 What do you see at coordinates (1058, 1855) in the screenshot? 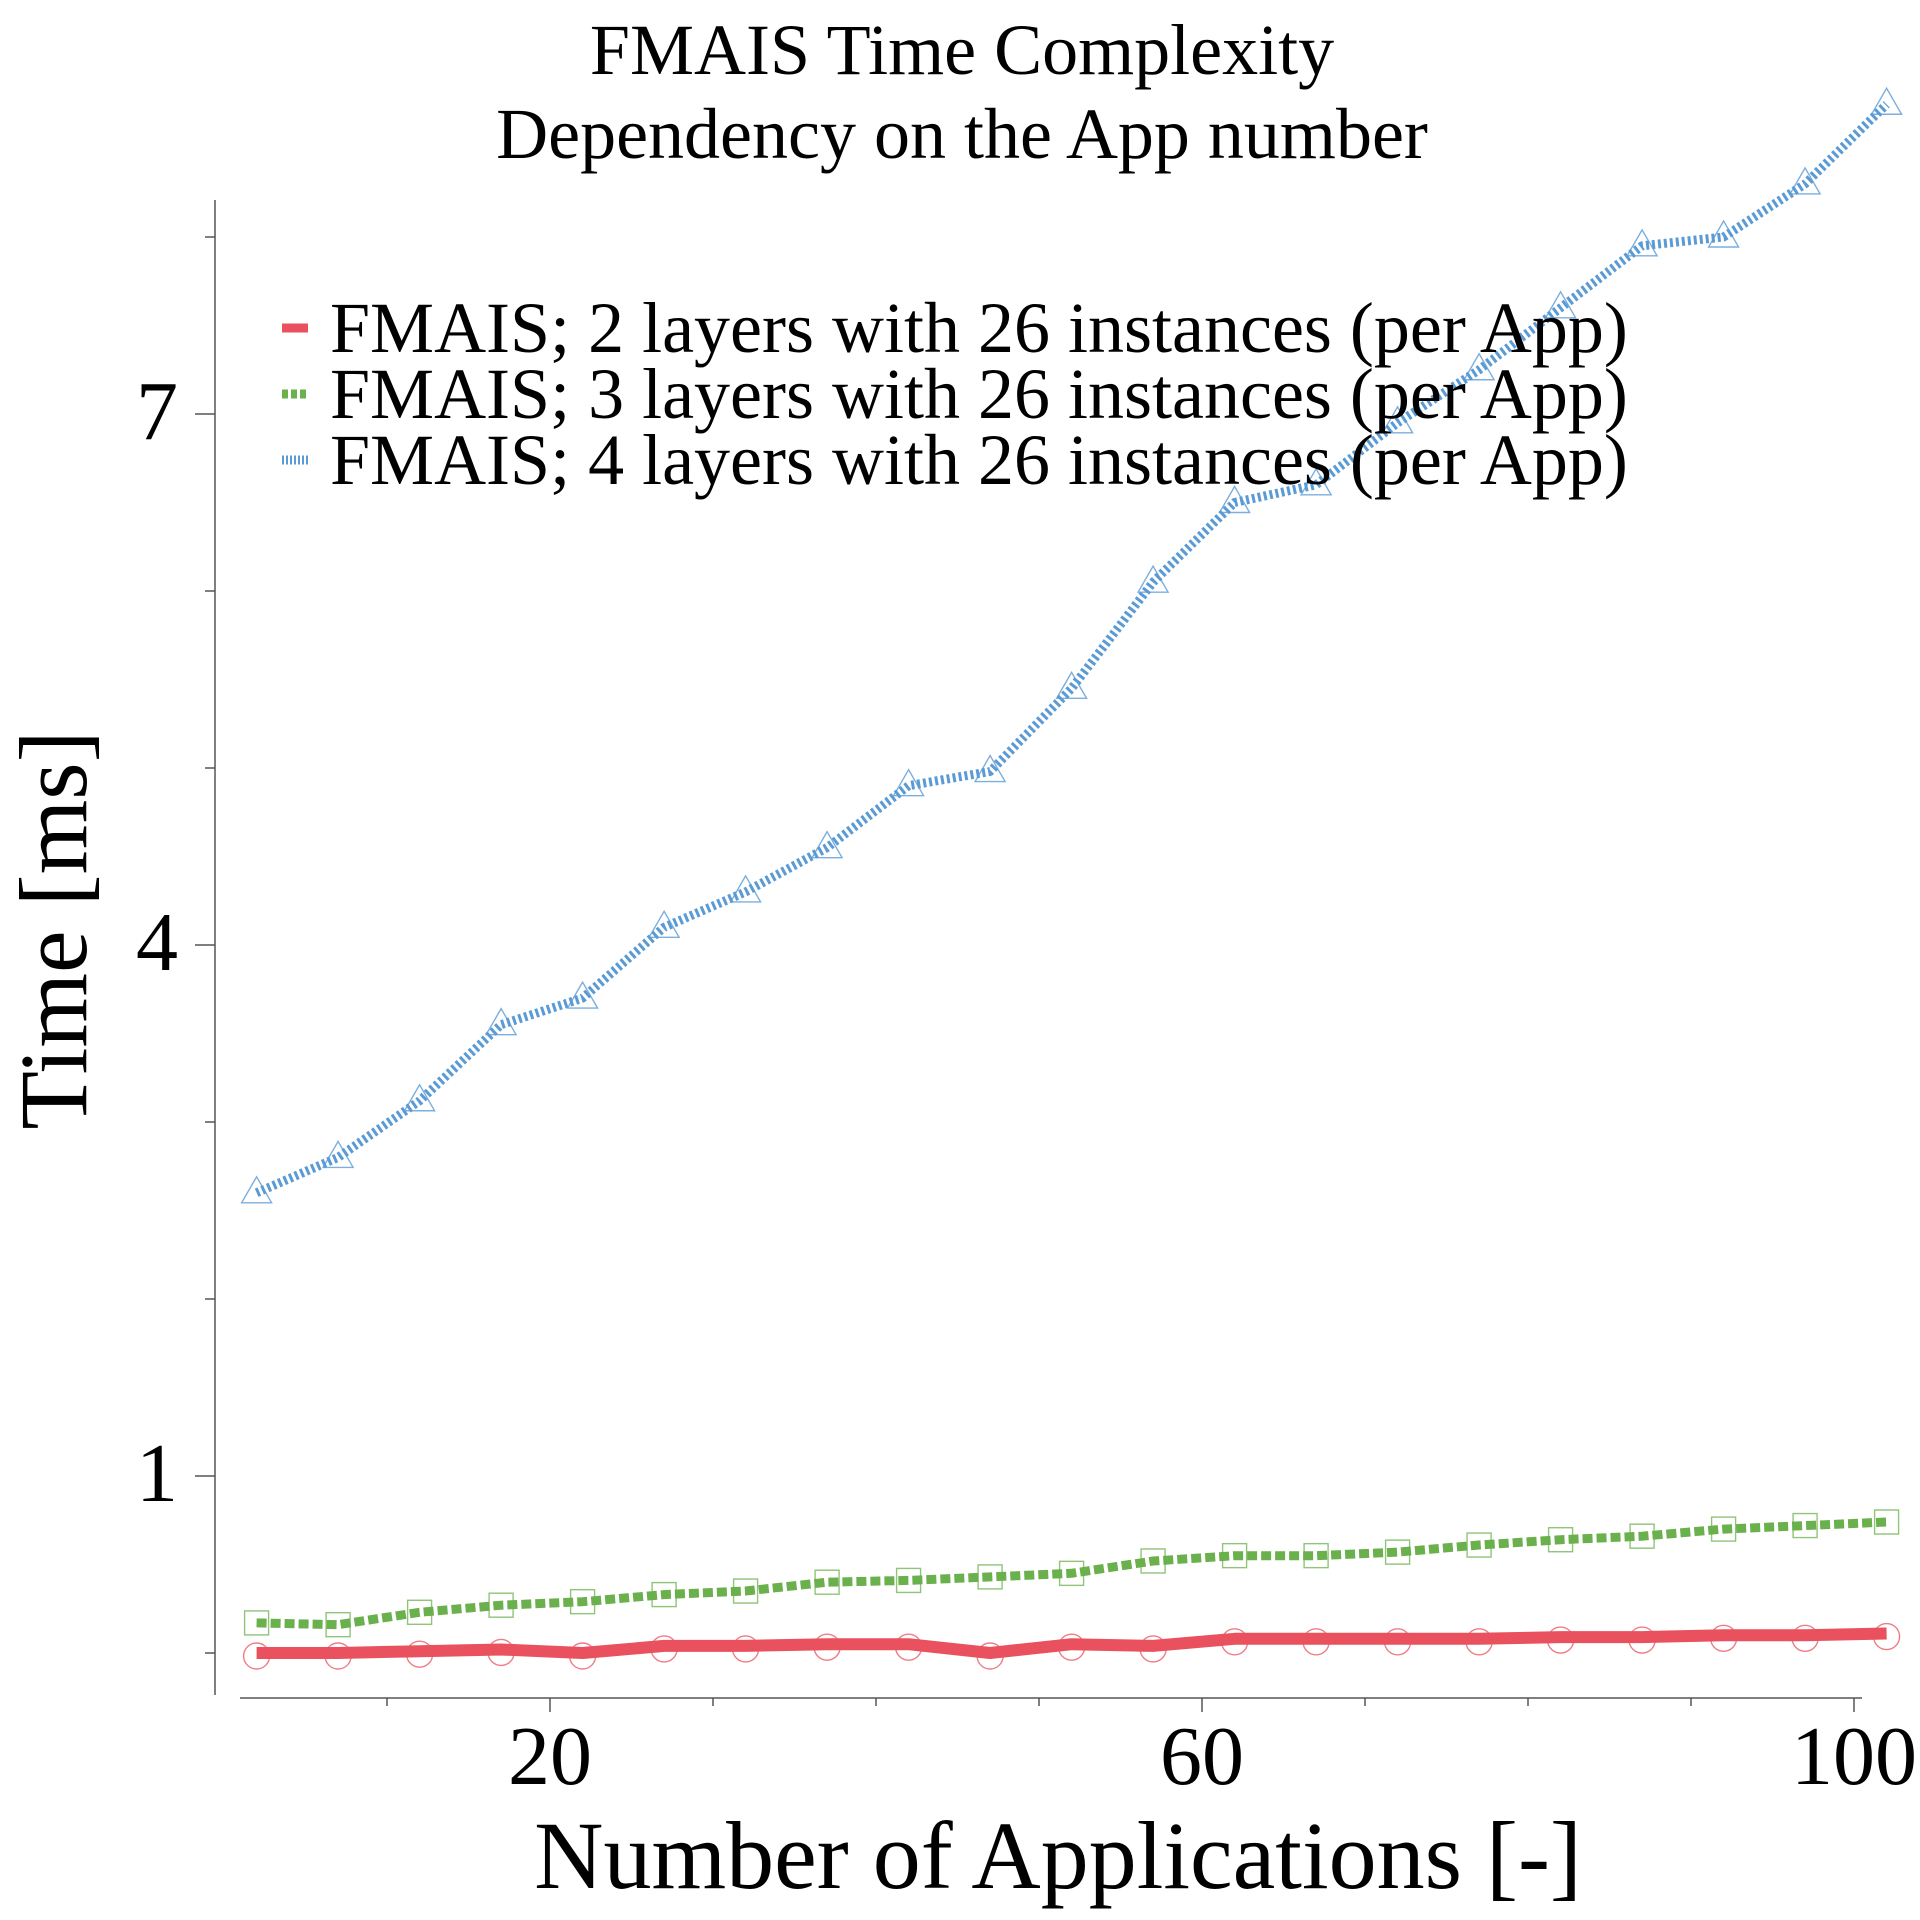
I see `x-axis-label: Number of Applications [-]` at bounding box center [1058, 1855].